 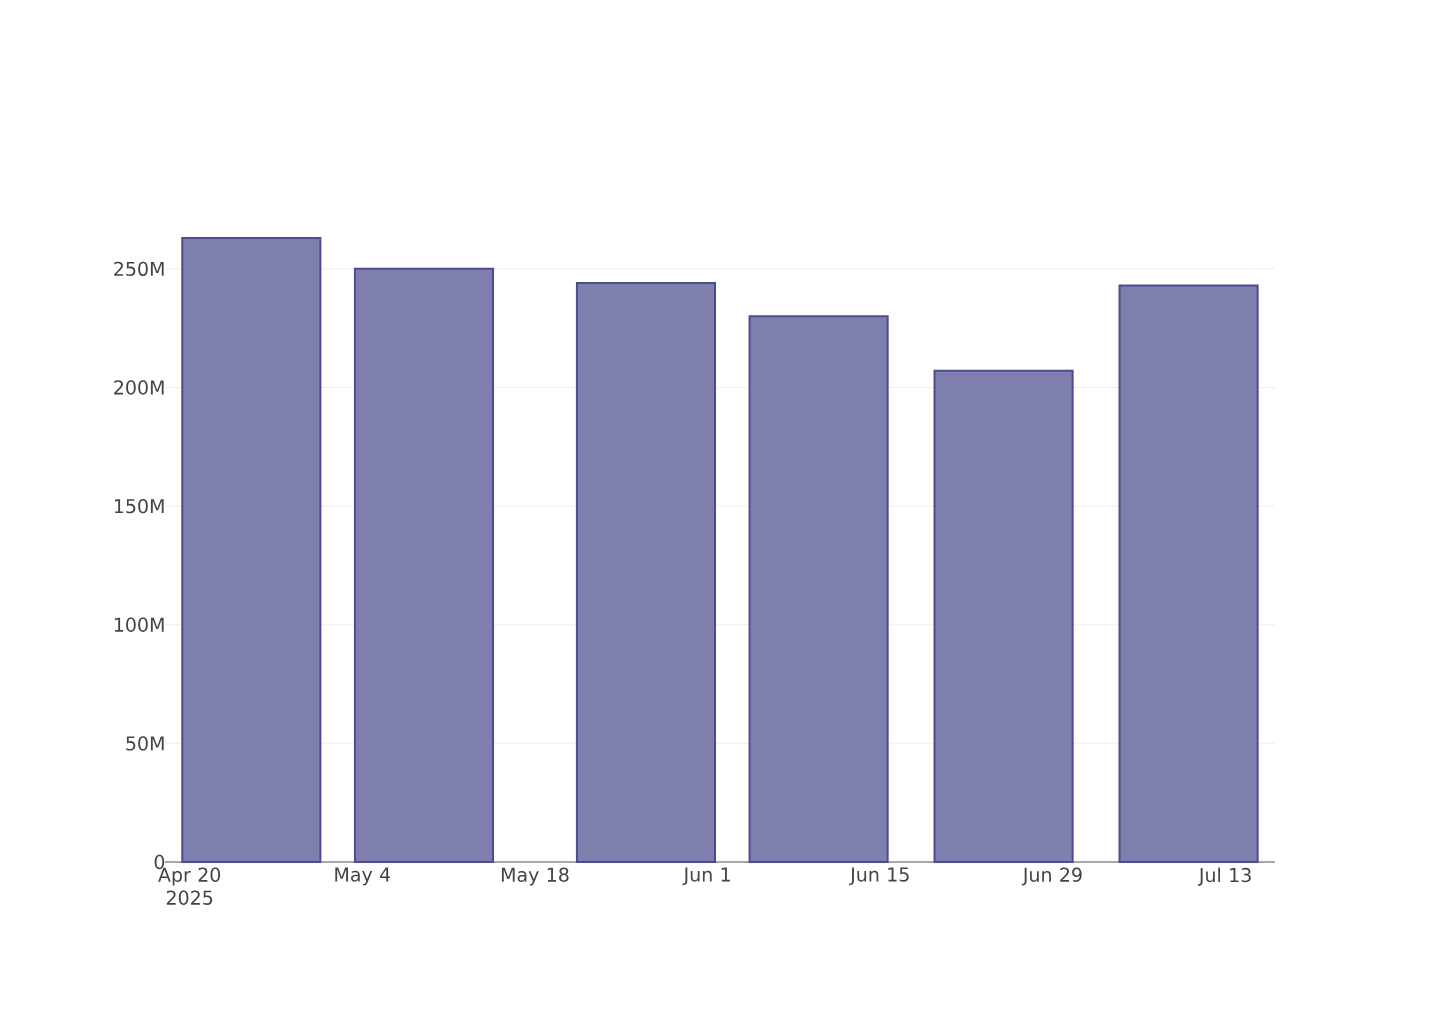 I want to click on y-tick-label: 100M, so click(x=139, y=624).